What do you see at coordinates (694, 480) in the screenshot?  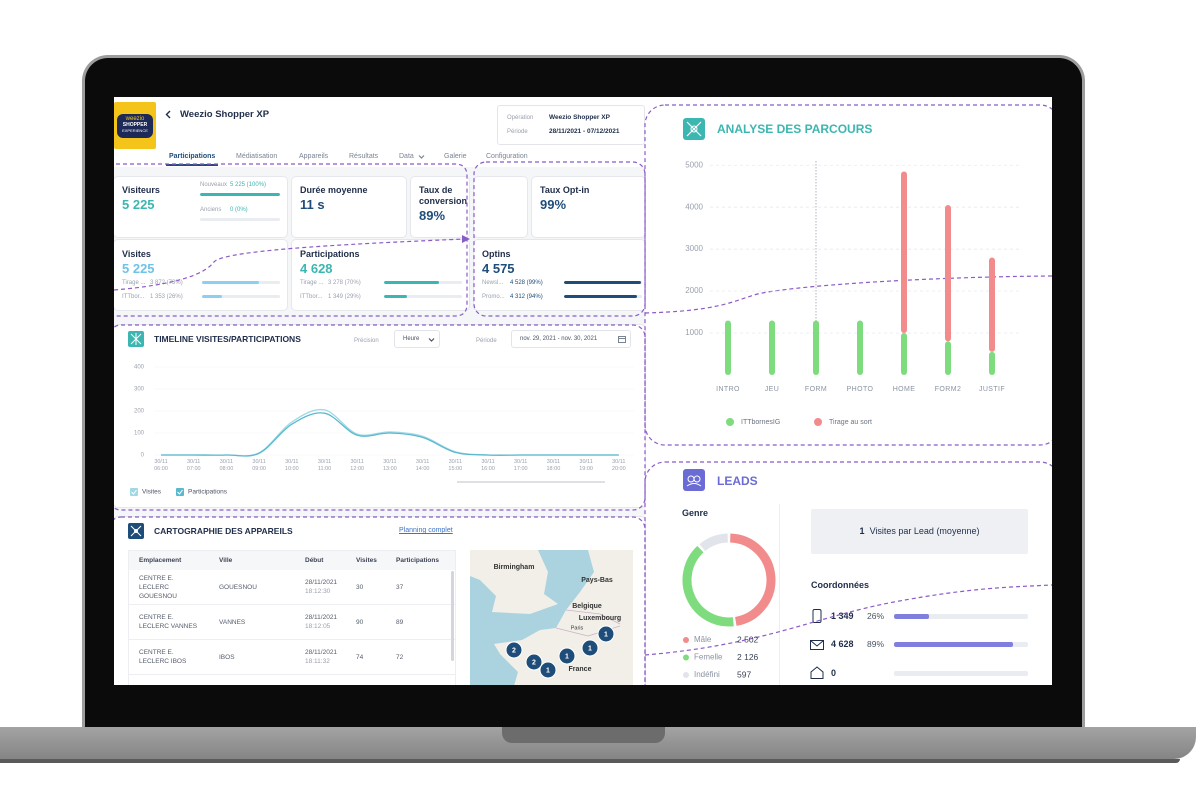 I see `leads-icon` at bounding box center [694, 480].